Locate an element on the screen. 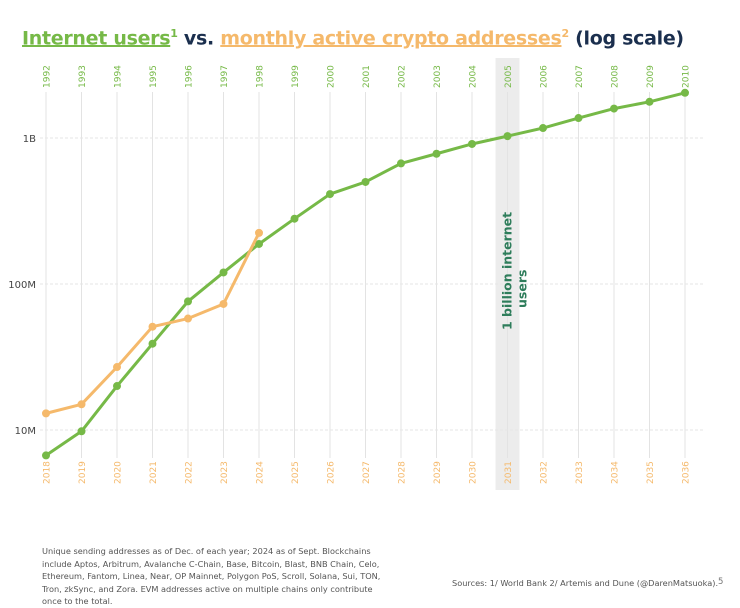 The height and width of the screenshot is (608, 740). top-x-tick-label: 2005 is located at coordinates (509, 76).